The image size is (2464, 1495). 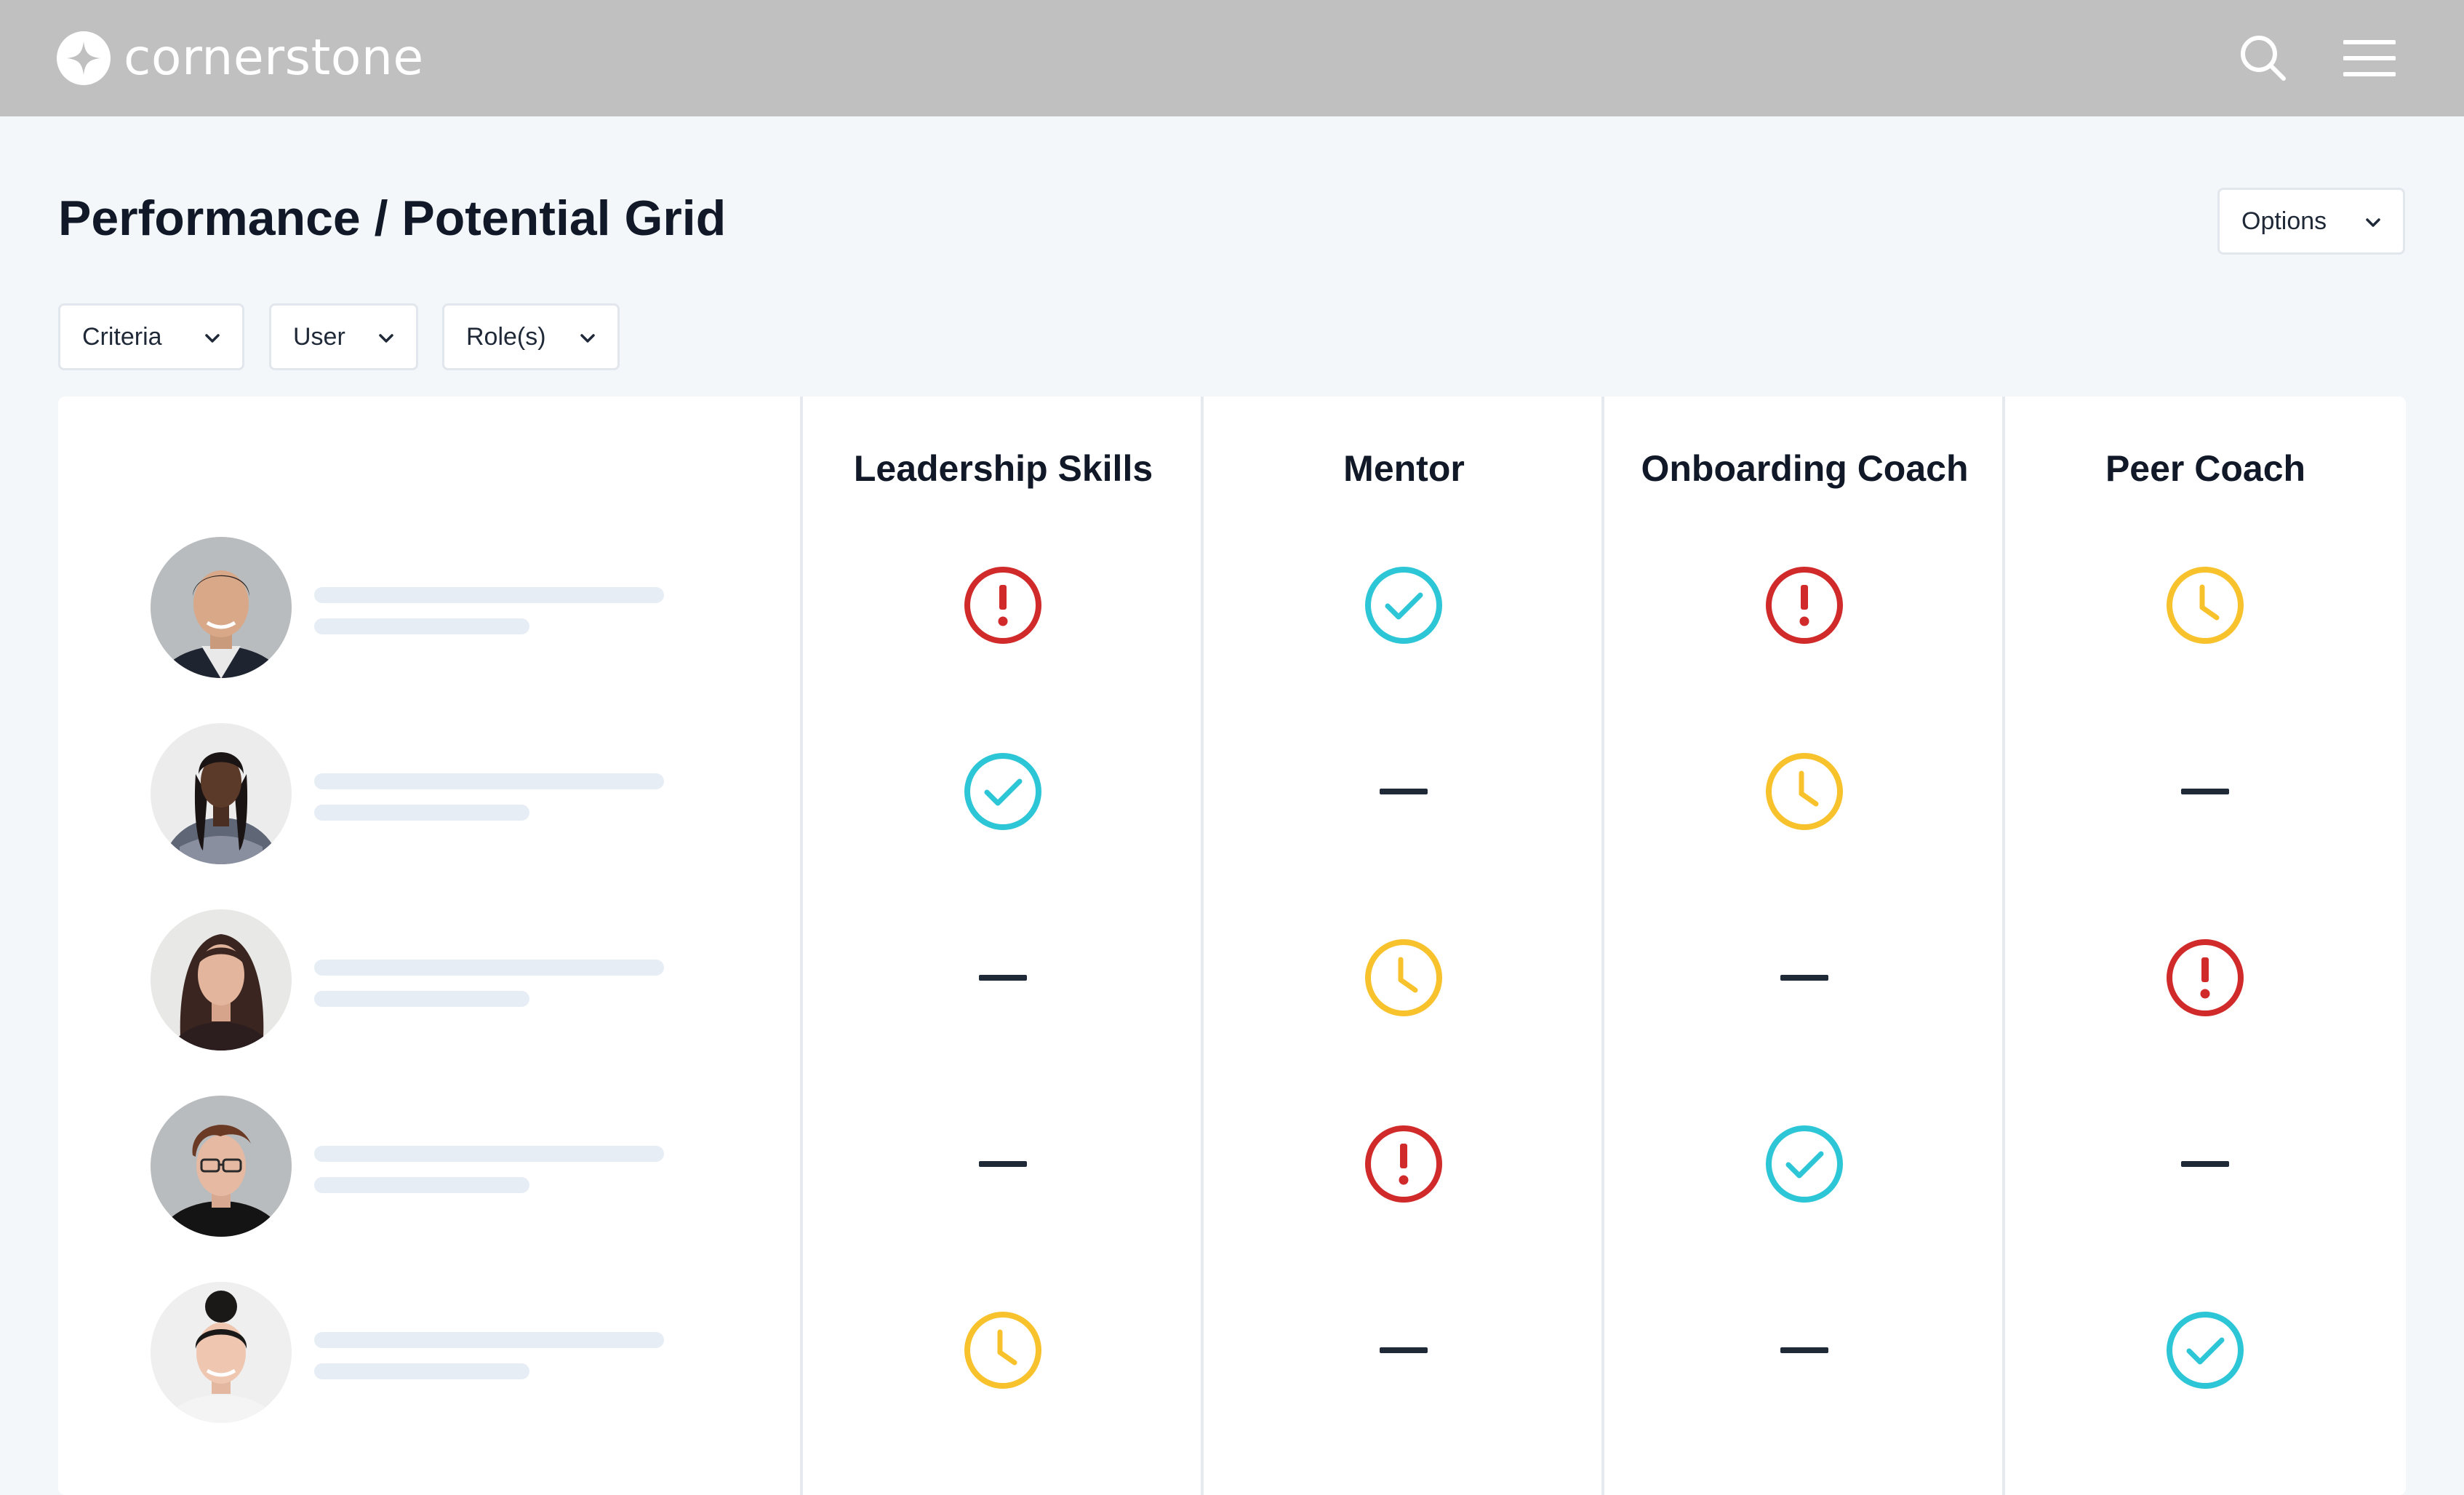 I want to click on column-header-onboarding-coach: Onboarding Coach, so click(x=1805, y=468).